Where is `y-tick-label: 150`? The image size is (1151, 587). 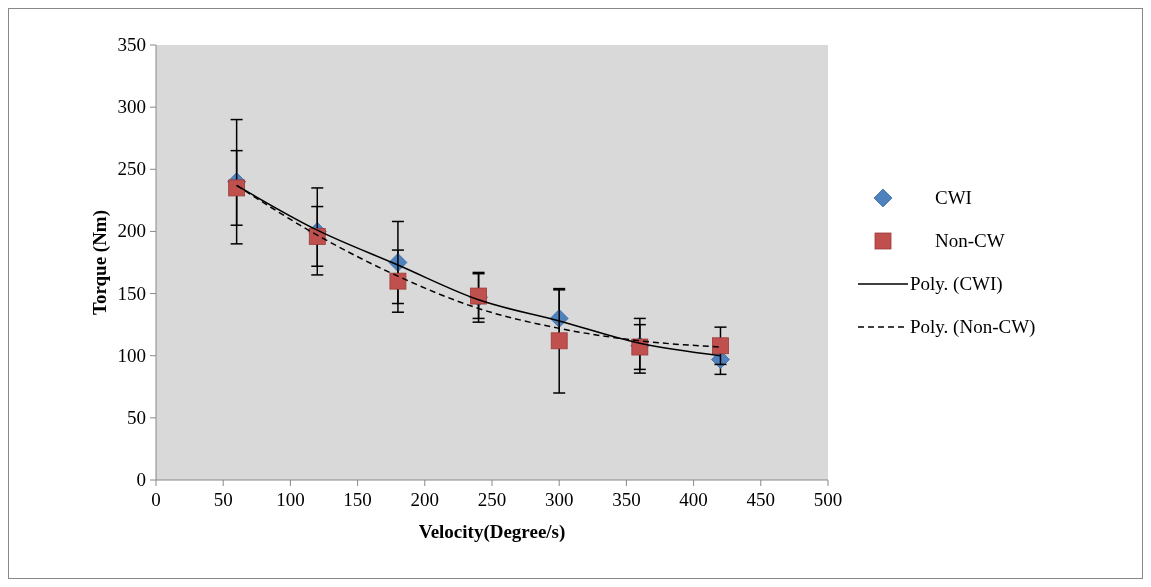
y-tick-label: 150 is located at coordinates (131, 293).